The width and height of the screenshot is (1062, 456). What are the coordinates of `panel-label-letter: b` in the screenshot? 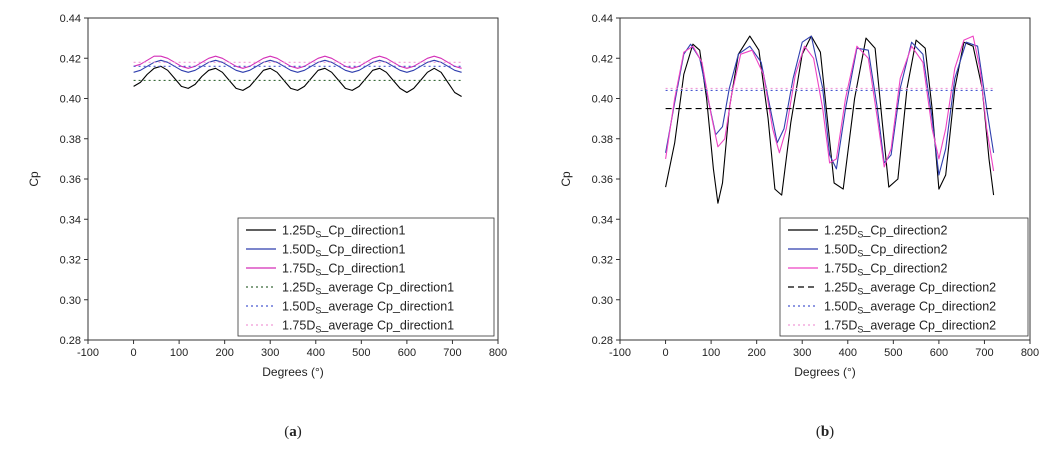 It's located at (825, 432).